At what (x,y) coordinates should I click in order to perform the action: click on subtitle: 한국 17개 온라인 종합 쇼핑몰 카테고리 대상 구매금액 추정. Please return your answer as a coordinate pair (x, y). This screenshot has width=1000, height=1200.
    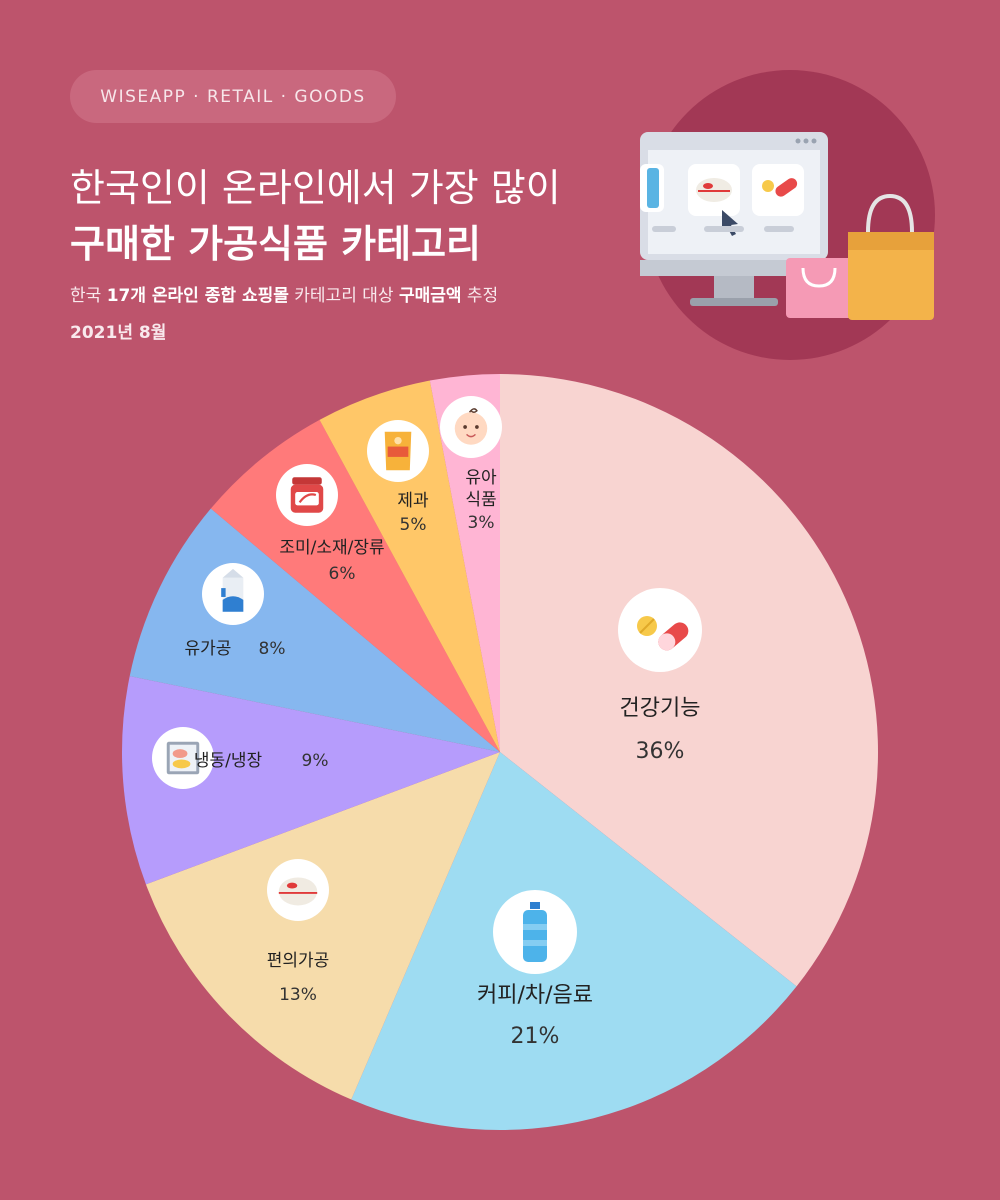
    Looking at the image, I should click on (284, 293).